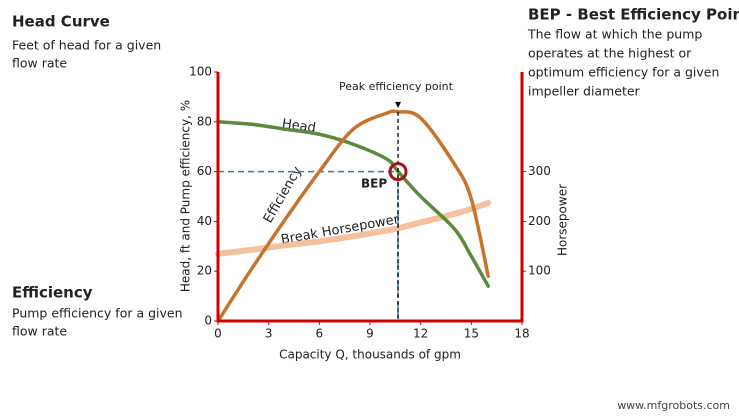 The height and width of the screenshot is (419, 739). I want to click on x-tick-label: 6, so click(320, 334).